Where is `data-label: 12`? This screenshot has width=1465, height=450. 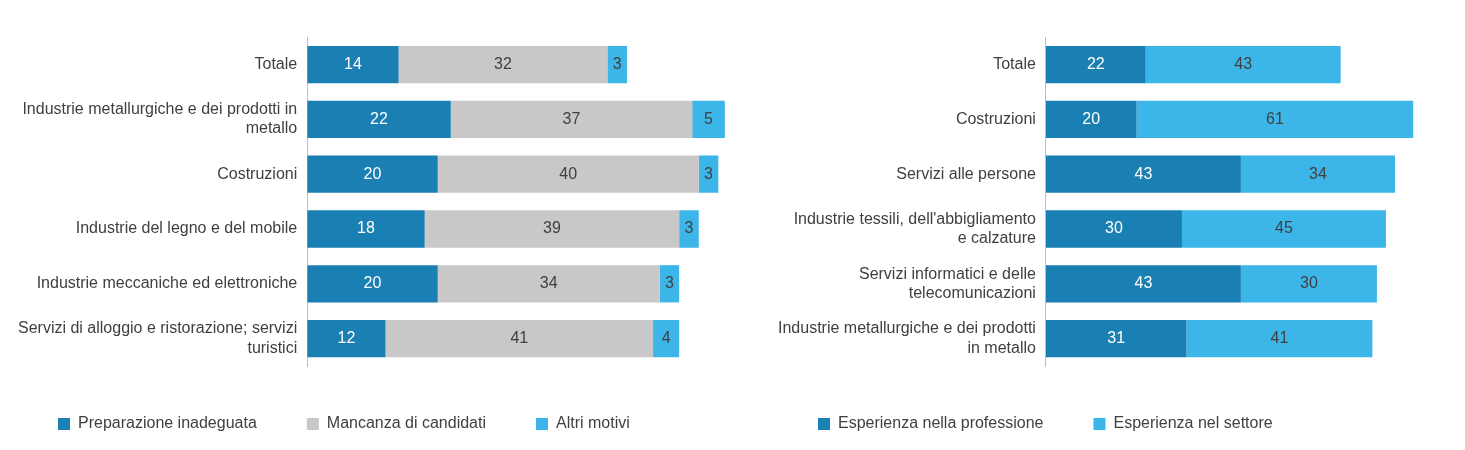 data-label: 12 is located at coordinates (346, 338).